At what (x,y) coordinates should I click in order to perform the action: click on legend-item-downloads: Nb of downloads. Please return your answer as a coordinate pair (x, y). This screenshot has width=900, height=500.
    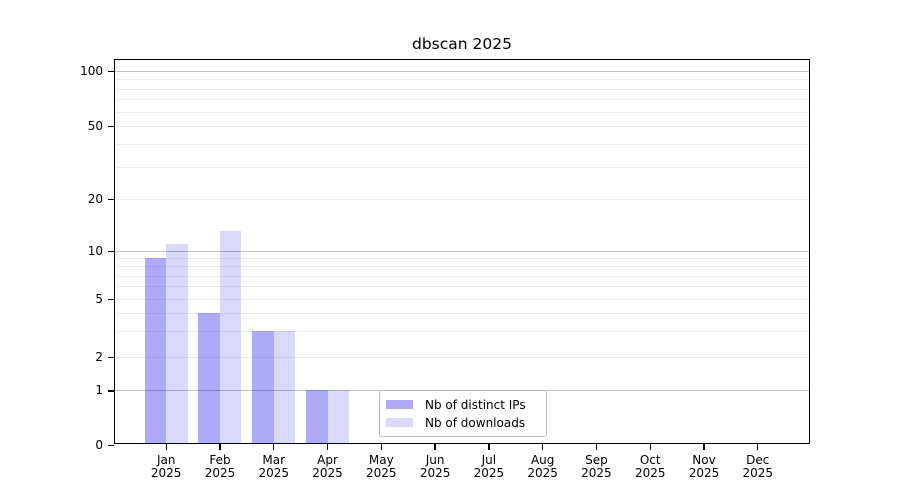
    Looking at the image, I should click on (463, 423).